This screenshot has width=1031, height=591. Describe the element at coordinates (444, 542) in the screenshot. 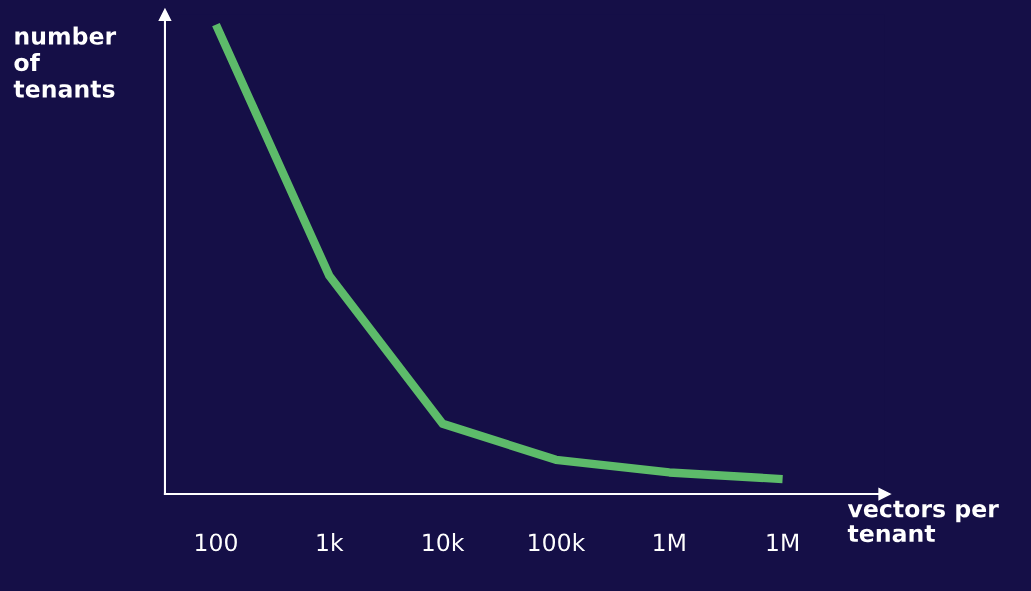

I see `x-tick-label: 10k` at that location.